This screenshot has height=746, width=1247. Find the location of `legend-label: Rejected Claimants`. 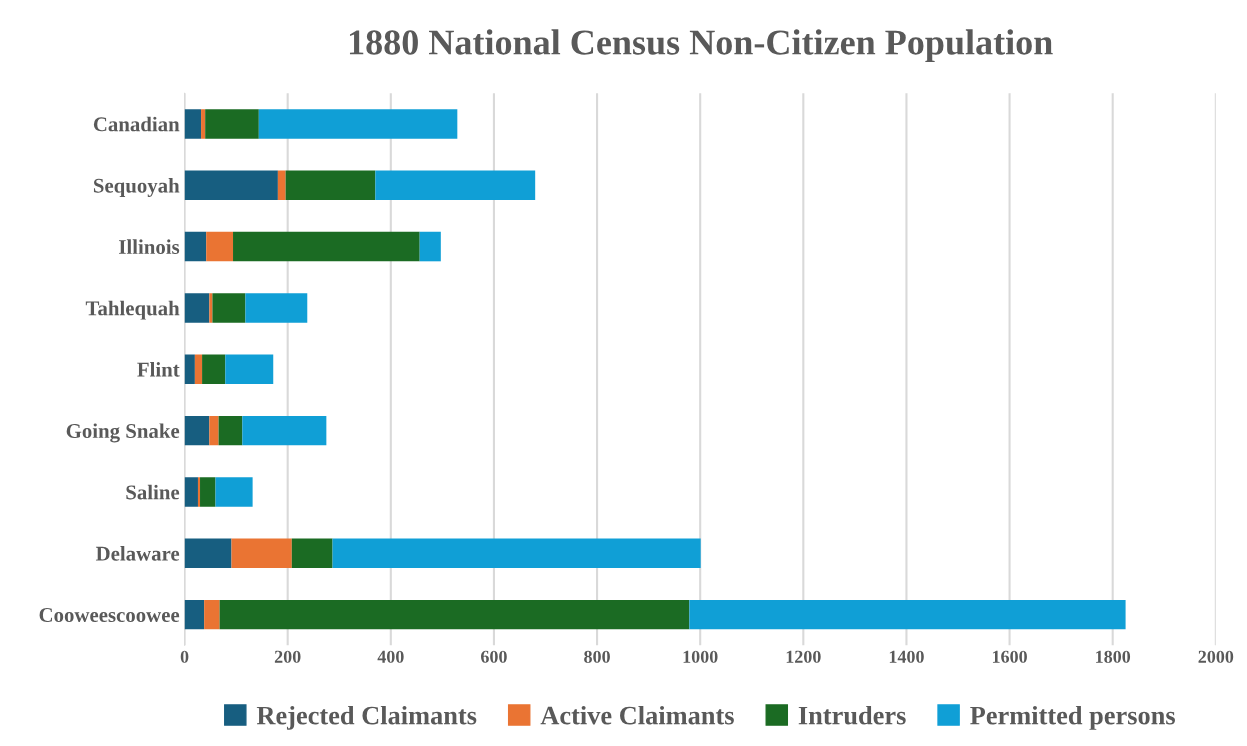

legend-label: Rejected Claimants is located at coordinates (366, 717).